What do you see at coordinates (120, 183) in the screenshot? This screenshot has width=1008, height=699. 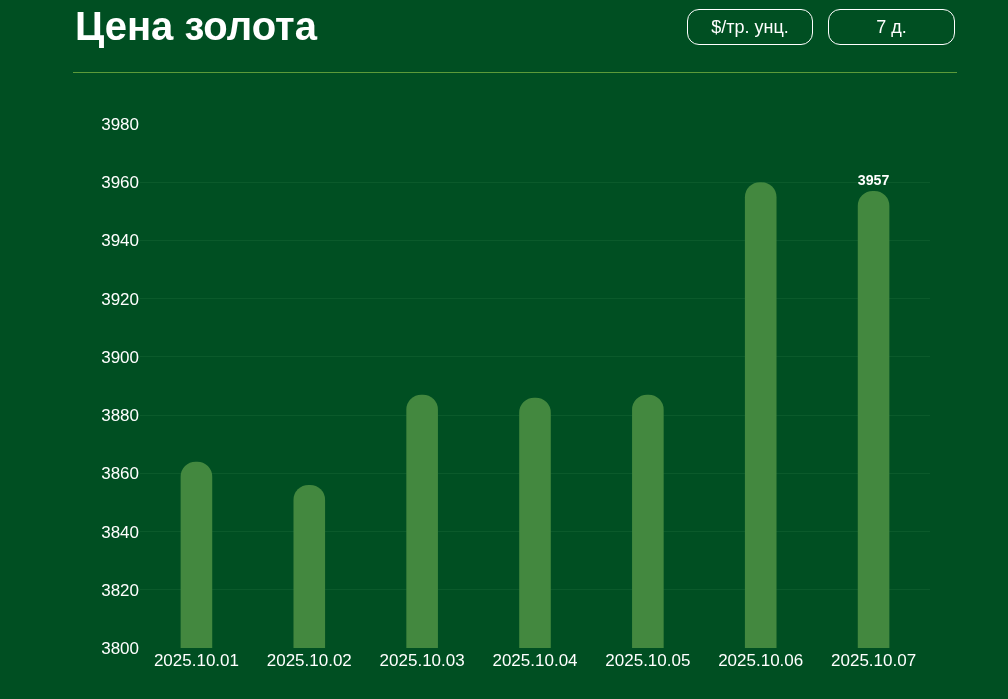 I see `y-tick-label: 3960` at bounding box center [120, 183].